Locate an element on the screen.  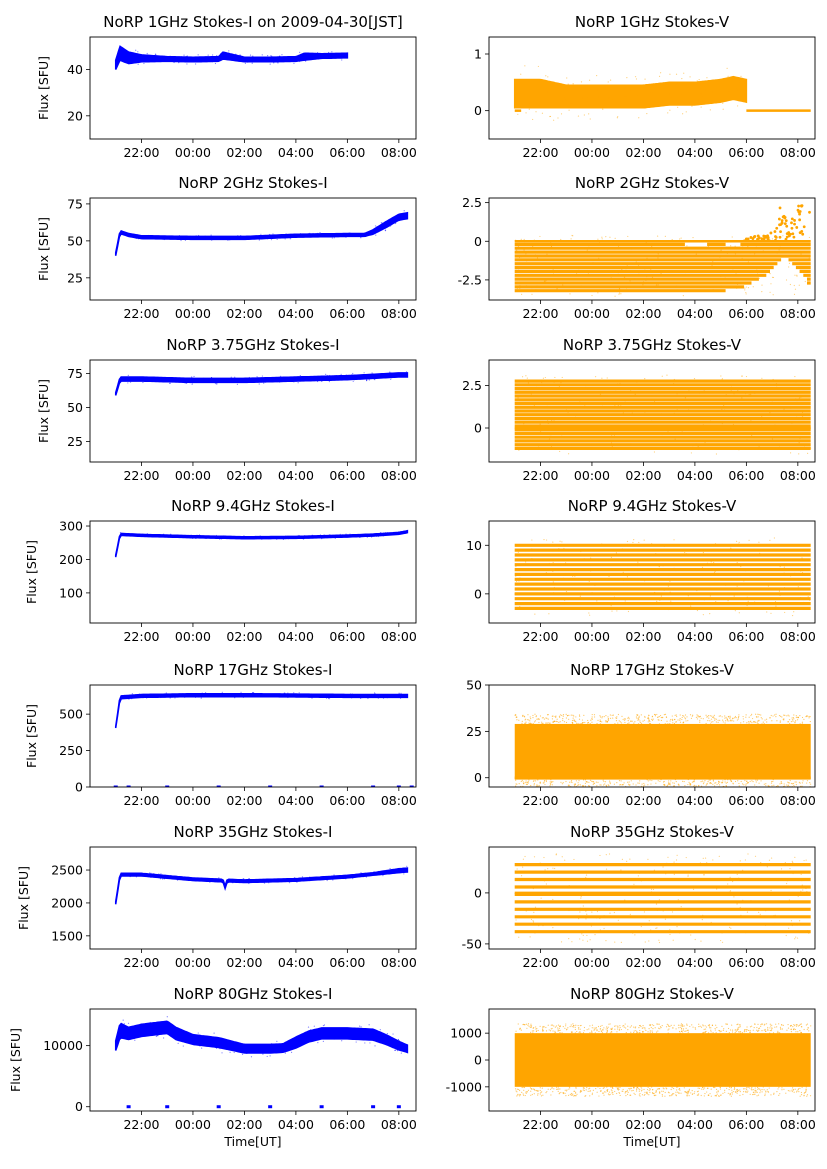
x-tick-label: 08:00 is located at coordinates (798, 313).